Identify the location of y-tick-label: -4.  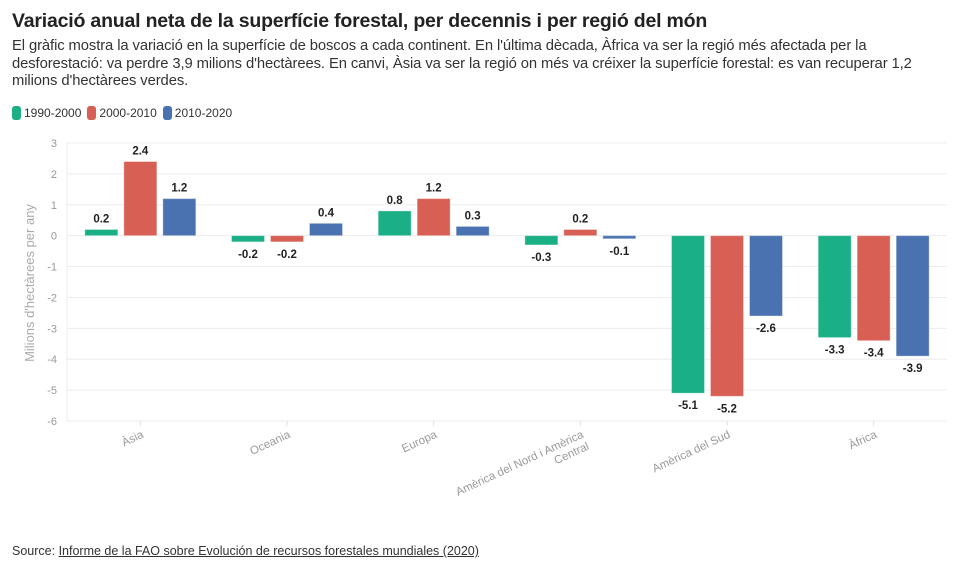
(52, 360).